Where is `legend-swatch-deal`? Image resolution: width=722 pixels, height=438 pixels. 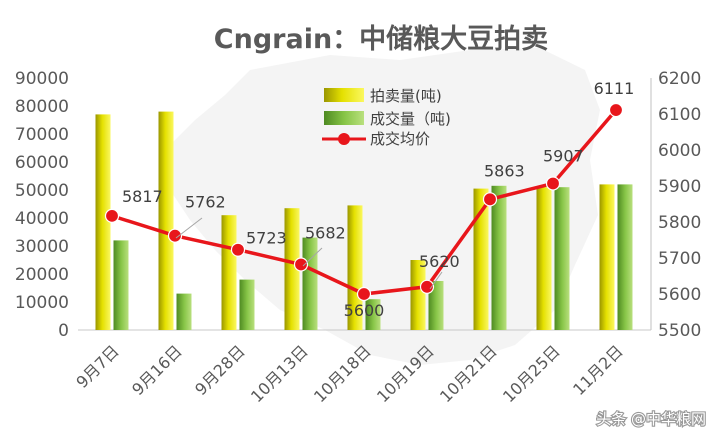 legend-swatch-deal is located at coordinates (344, 118).